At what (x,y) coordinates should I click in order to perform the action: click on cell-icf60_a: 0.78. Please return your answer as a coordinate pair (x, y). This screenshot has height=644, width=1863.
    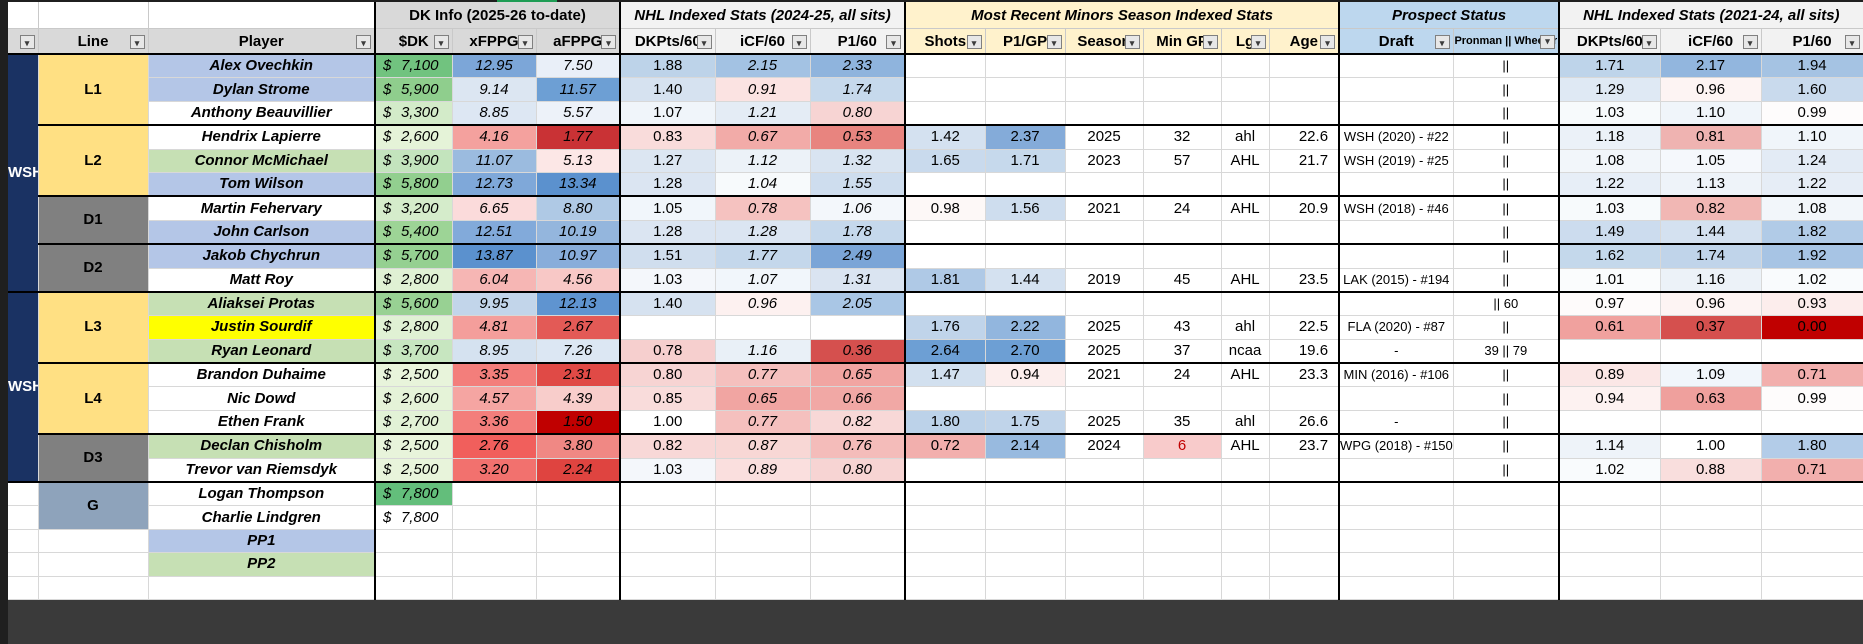
    Looking at the image, I should click on (763, 208).